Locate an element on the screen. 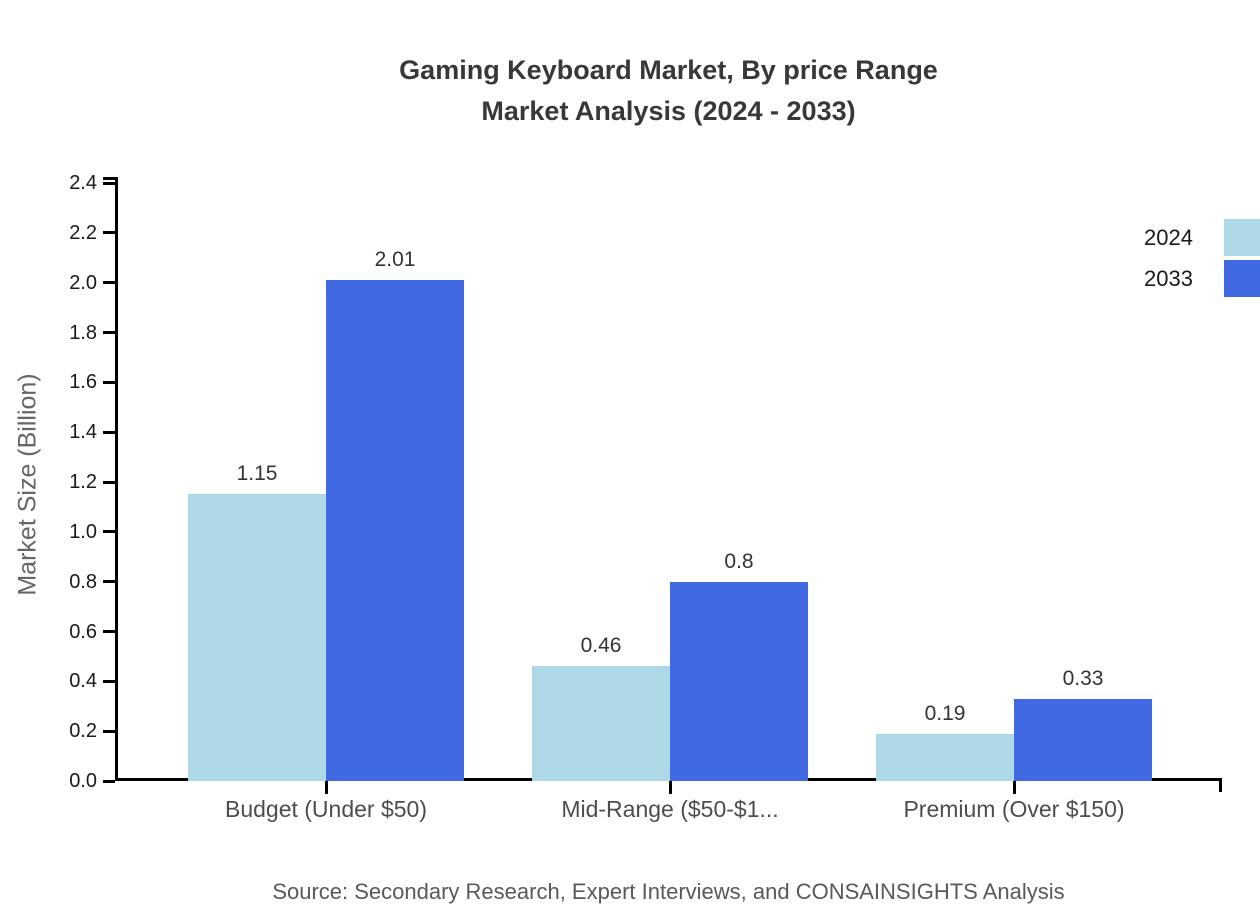  y-axis-tick-label: 1.4 is located at coordinates (83, 432).